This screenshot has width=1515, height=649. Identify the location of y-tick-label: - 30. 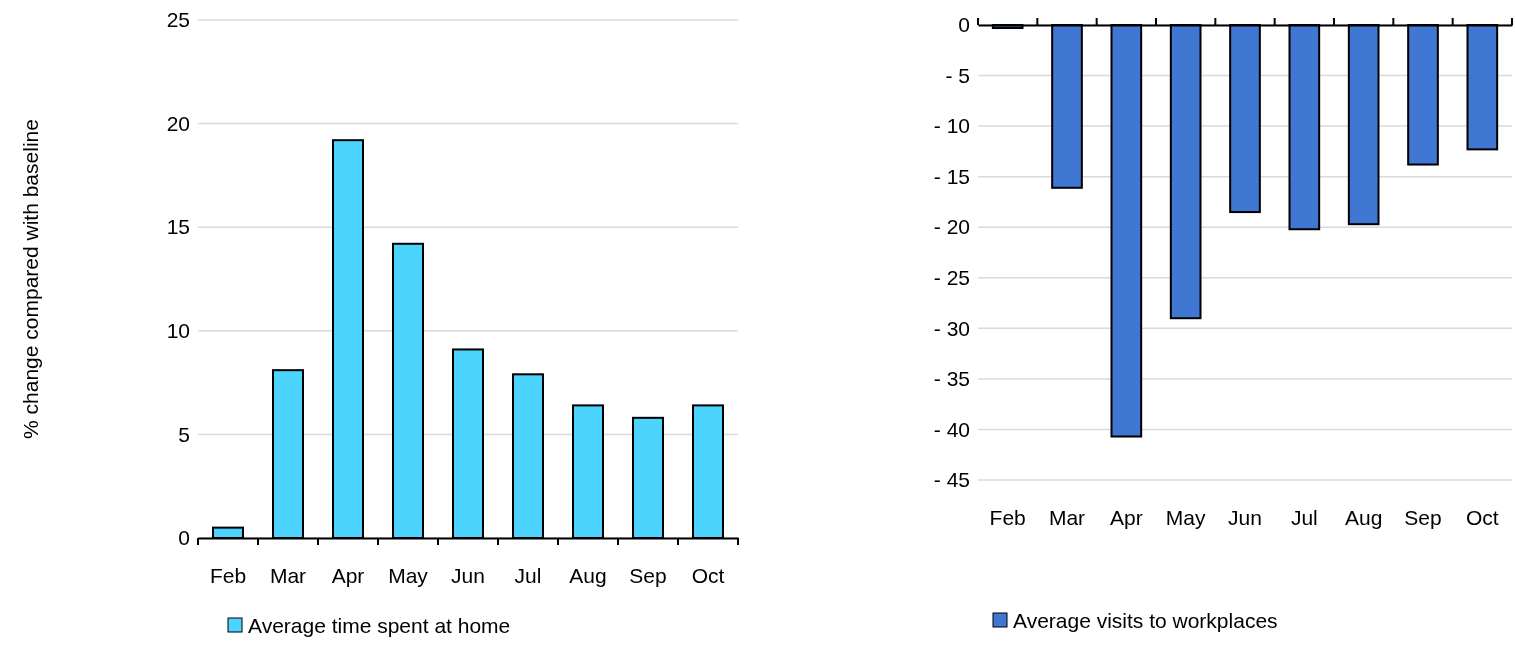
(951, 328).